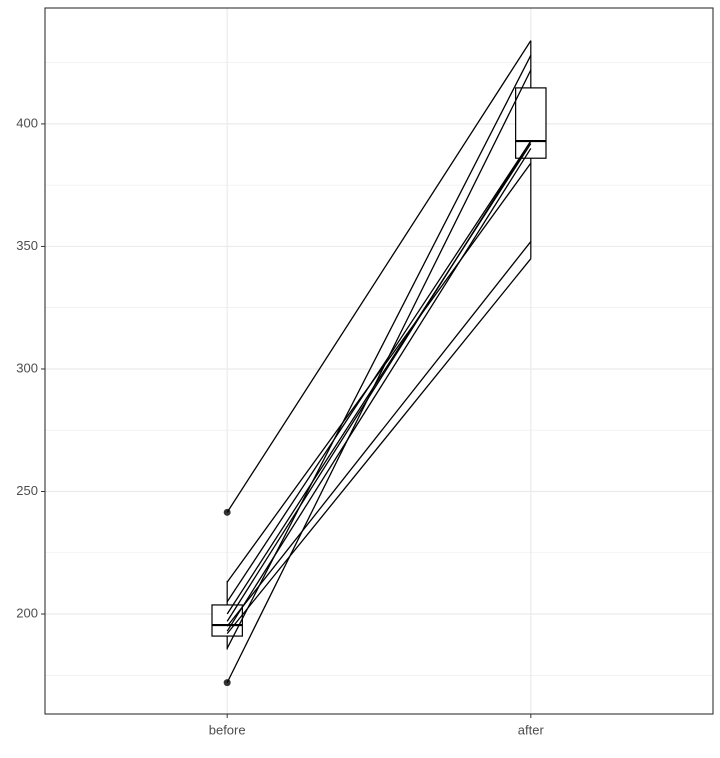 The image size is (720, 758). What do you see at coordinates (27, 367) in the screenshot?
I see `y-tick-label: 300` at bounding box center [27, 367].